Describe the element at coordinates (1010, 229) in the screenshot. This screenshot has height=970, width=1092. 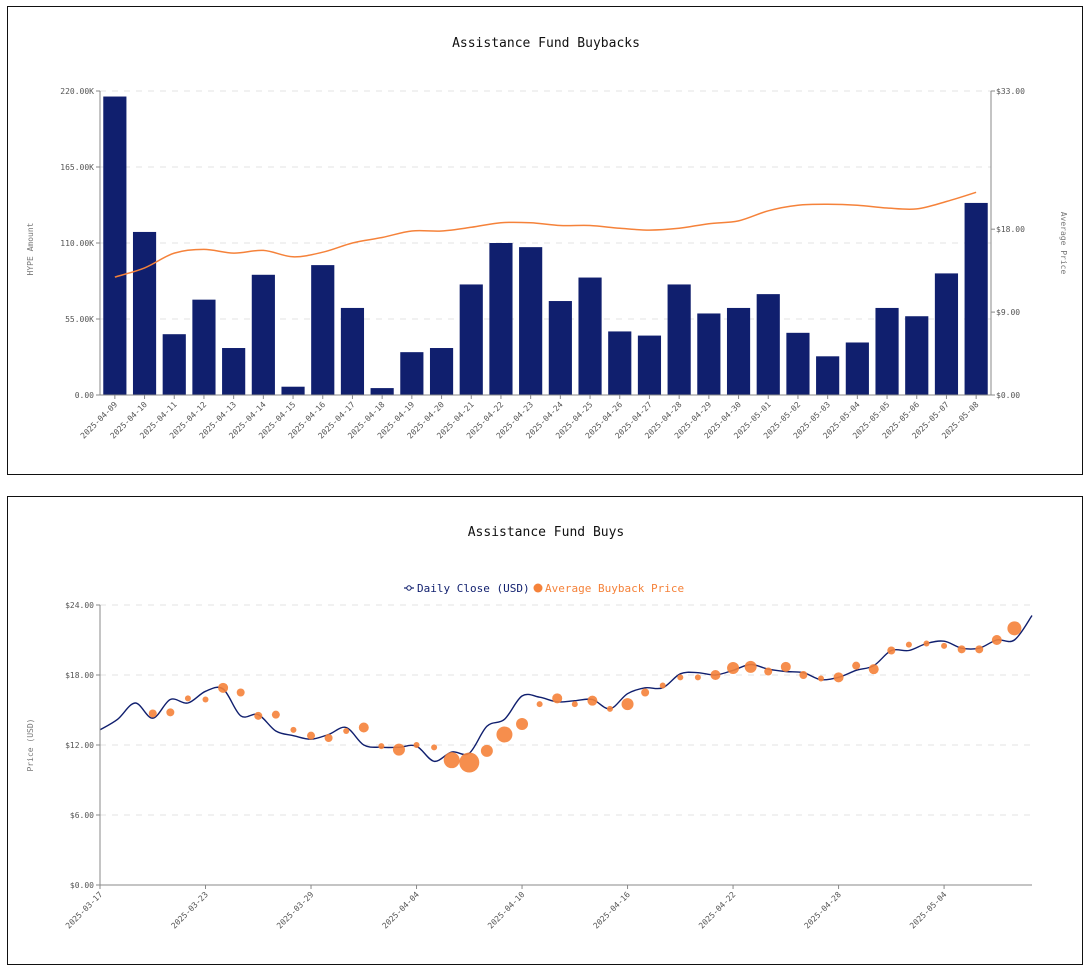
I see `y2-tick-label: $18.00` at that location.